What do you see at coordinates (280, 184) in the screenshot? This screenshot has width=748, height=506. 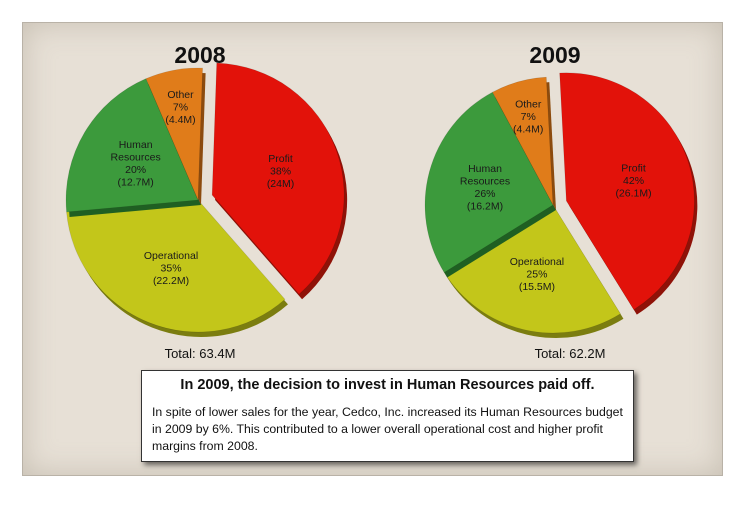 I see `slice-label-profit-2008: (24M)` at bounding box center [280, 184].